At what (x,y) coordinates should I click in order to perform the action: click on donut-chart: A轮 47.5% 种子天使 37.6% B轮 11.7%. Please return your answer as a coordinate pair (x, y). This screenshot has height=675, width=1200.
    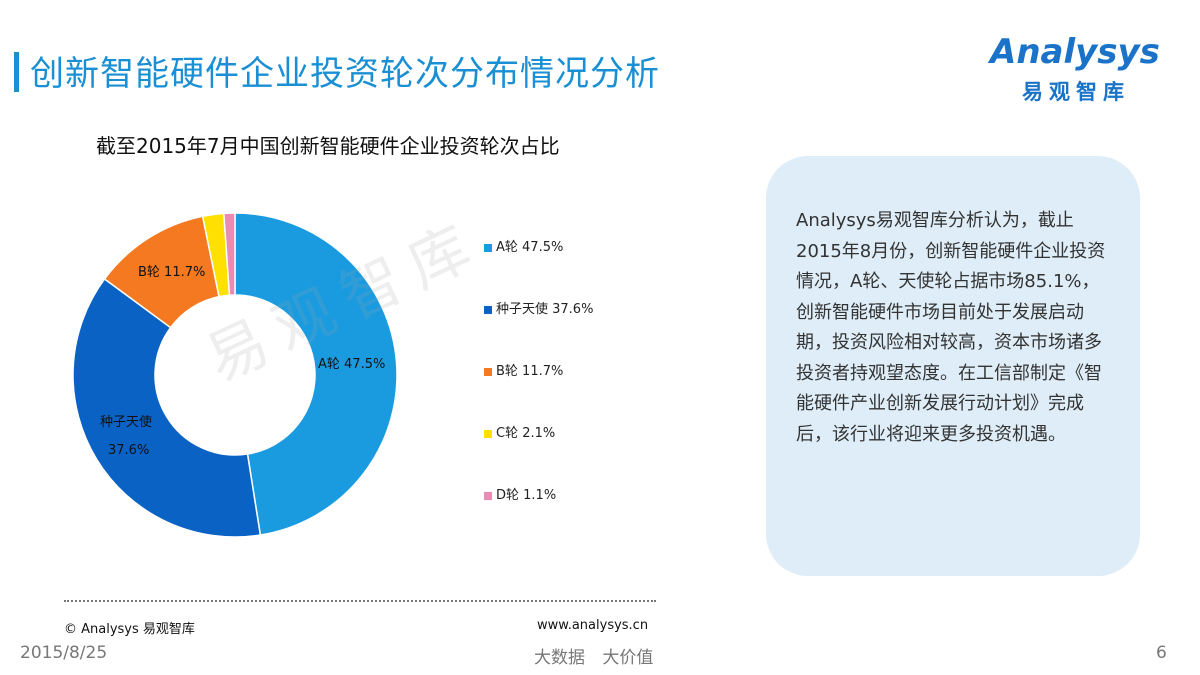
    Looking at the image, I should click on (235, 375).